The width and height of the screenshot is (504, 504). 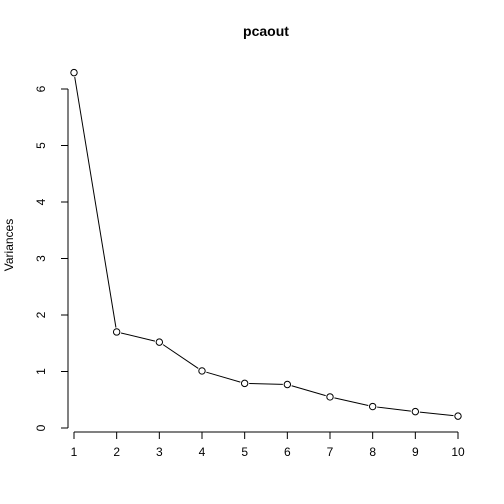 I want to click on x-tick-label: 9, so click(x=415, y=452).